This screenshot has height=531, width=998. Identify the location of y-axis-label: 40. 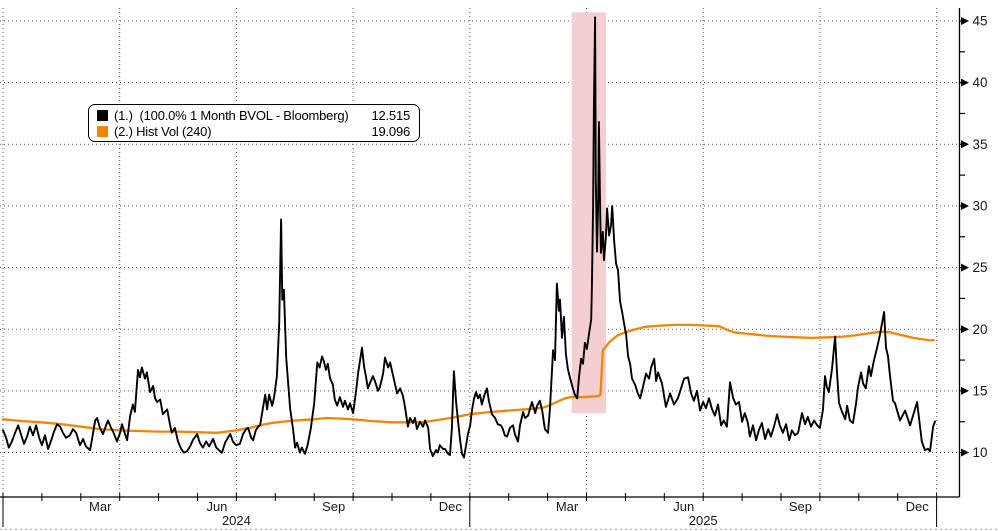
(980, 82).